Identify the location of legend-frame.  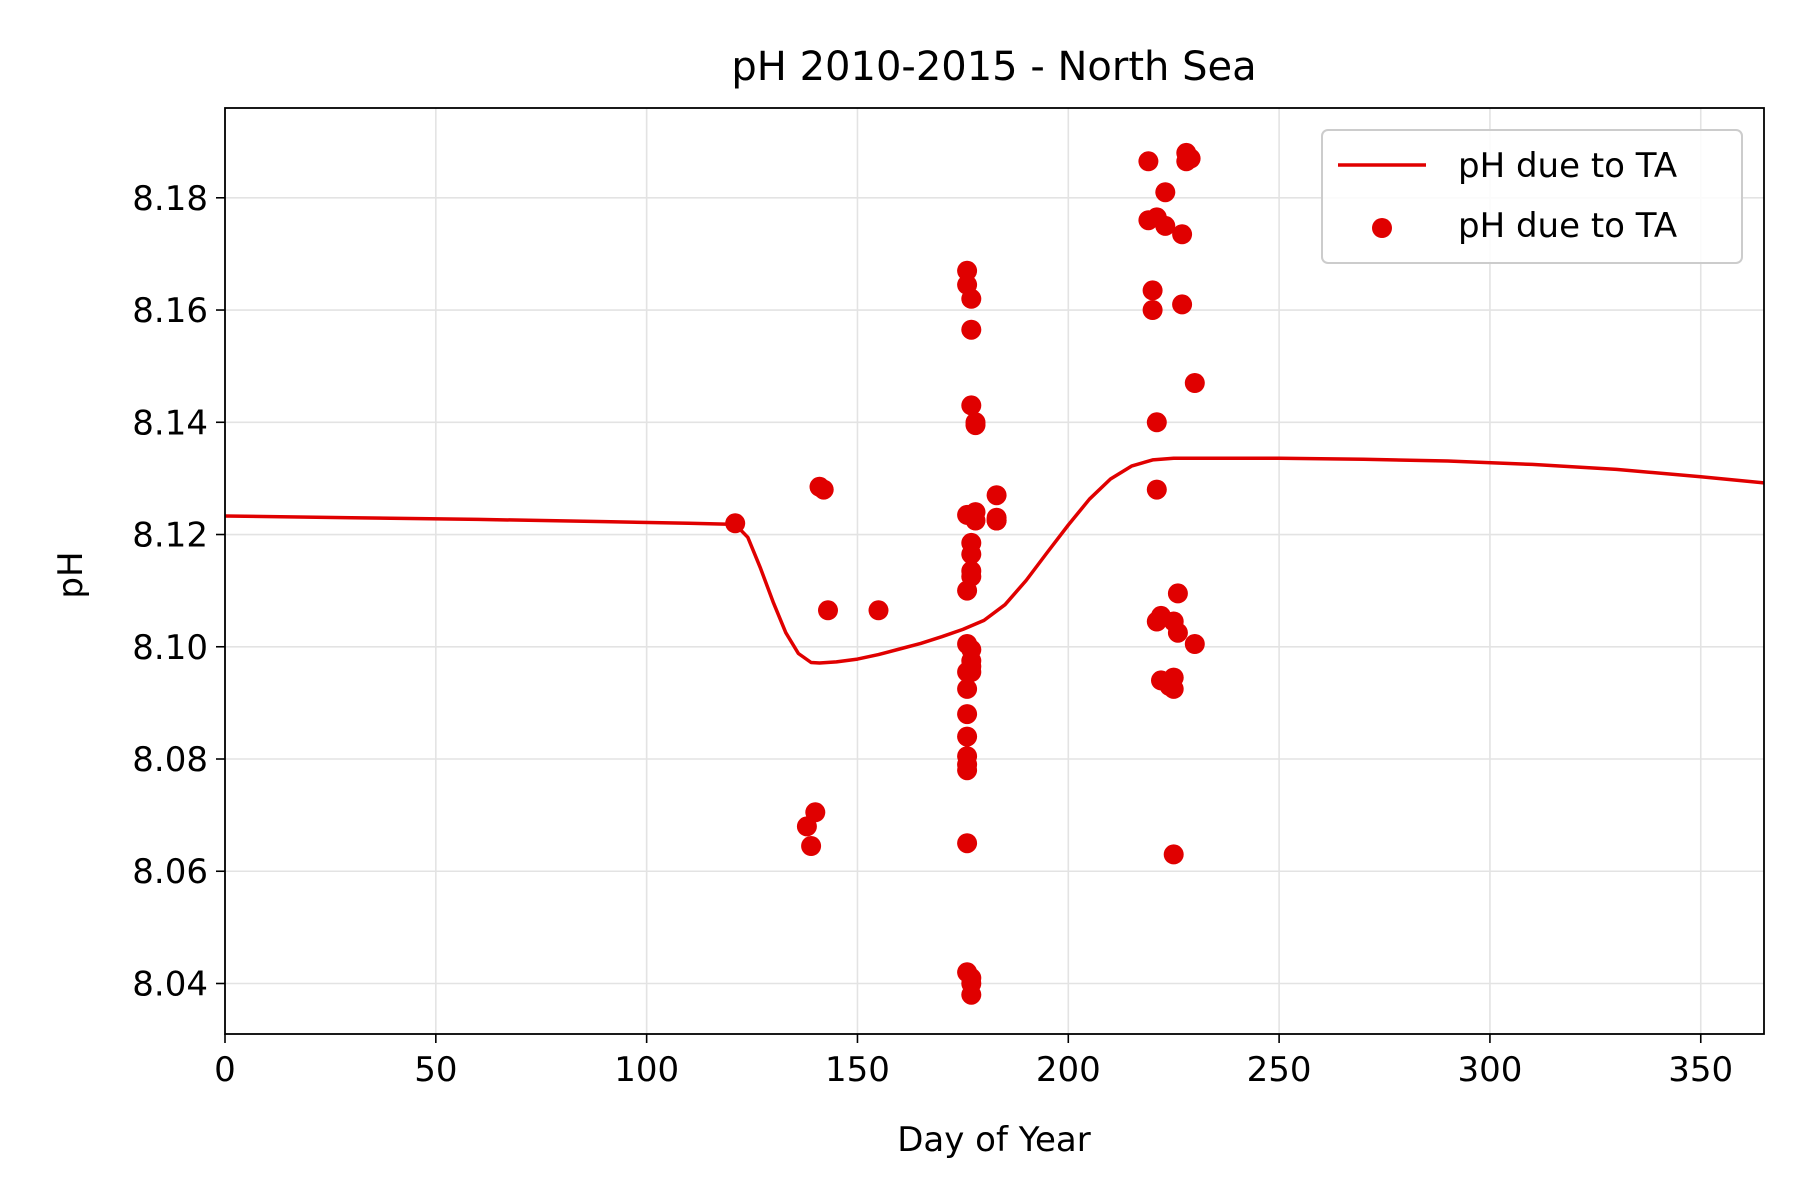
(1532, 196).